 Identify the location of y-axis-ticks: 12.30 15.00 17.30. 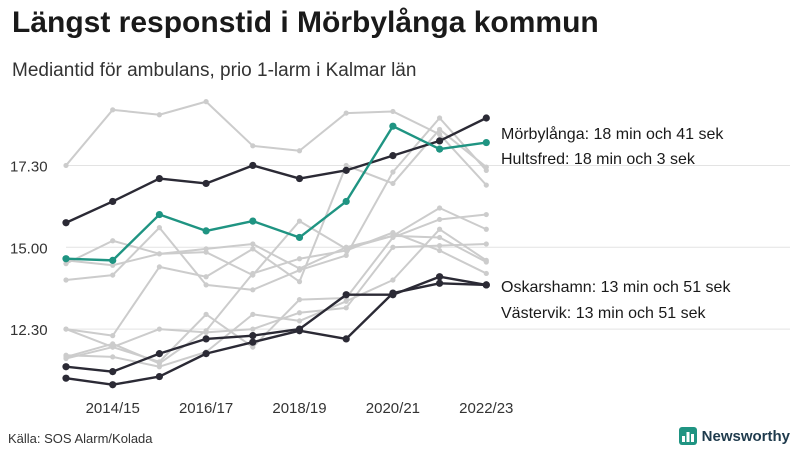
(29, 248).